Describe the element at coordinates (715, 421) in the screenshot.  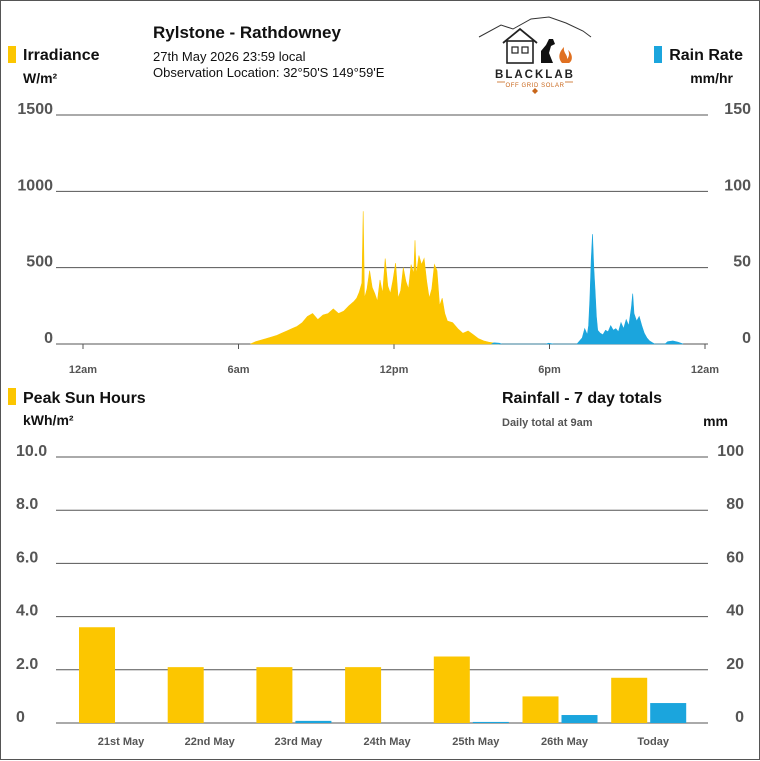
I see `rainfall-unit: mm` at that location.